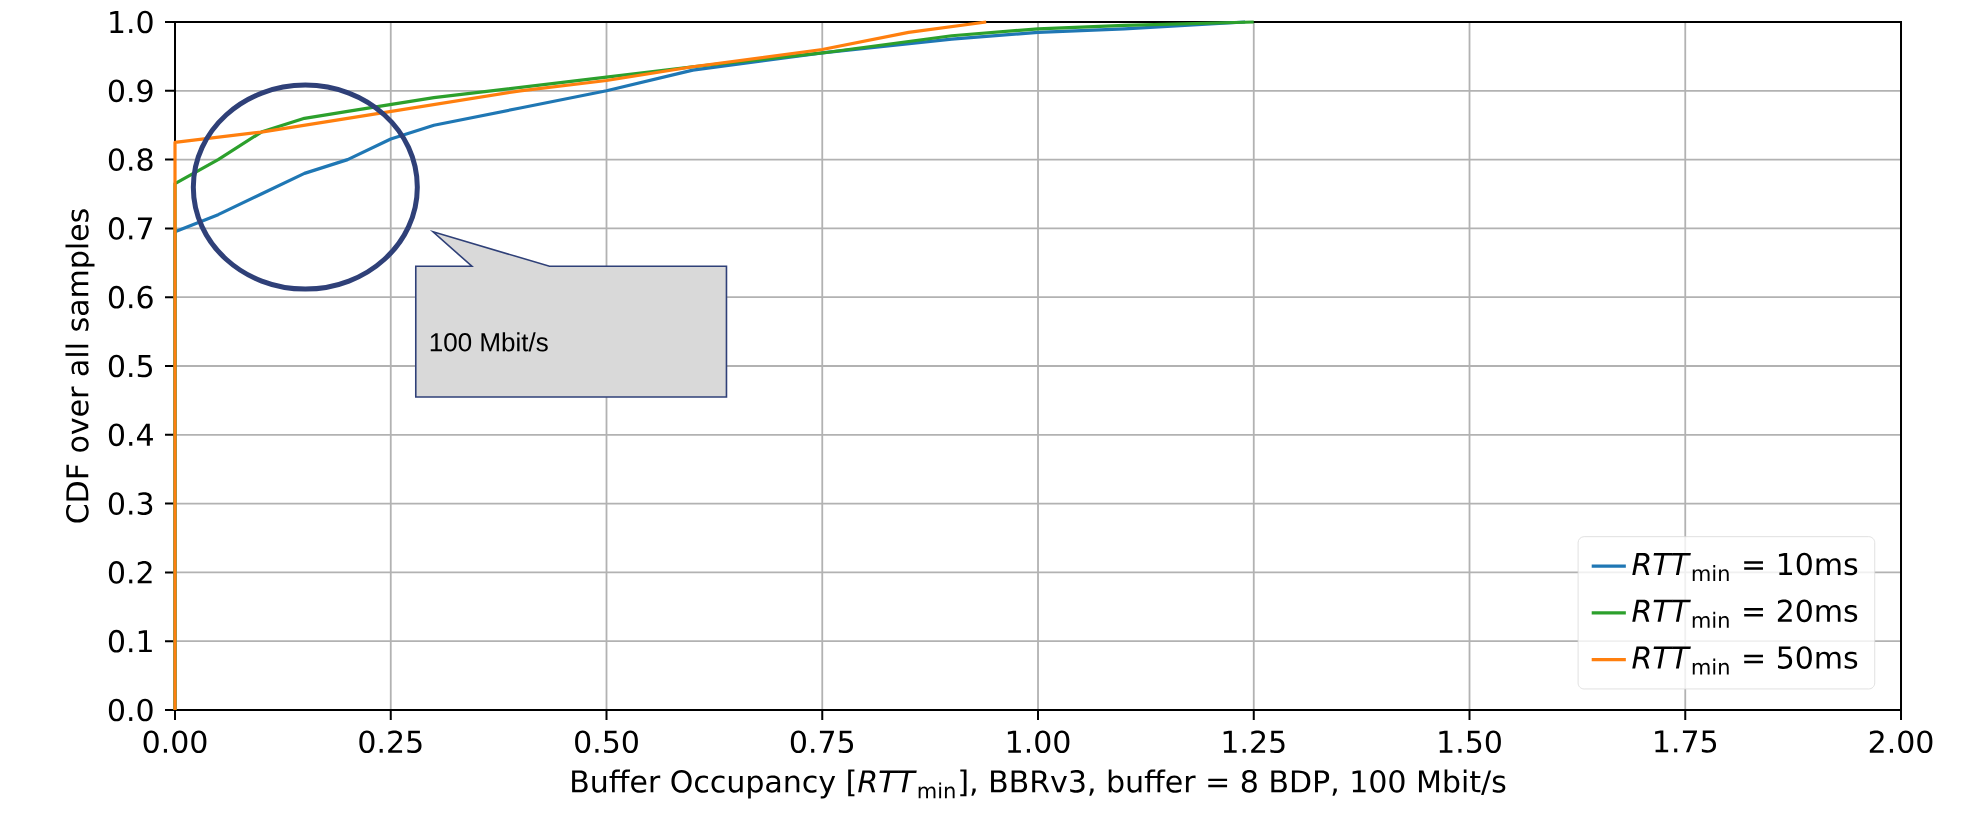  I want to click on x-tick-label: 1.50, so click(1470, 742).